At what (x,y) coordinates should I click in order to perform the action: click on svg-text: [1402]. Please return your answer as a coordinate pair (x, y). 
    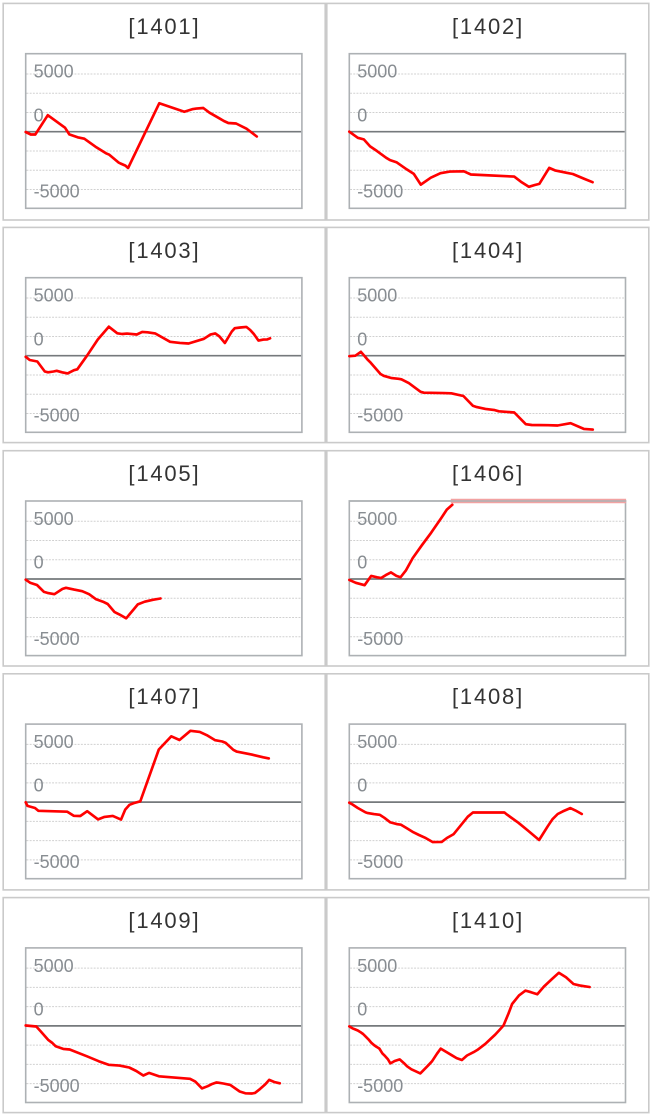
    Looking at the image, I should click on (488, 26).